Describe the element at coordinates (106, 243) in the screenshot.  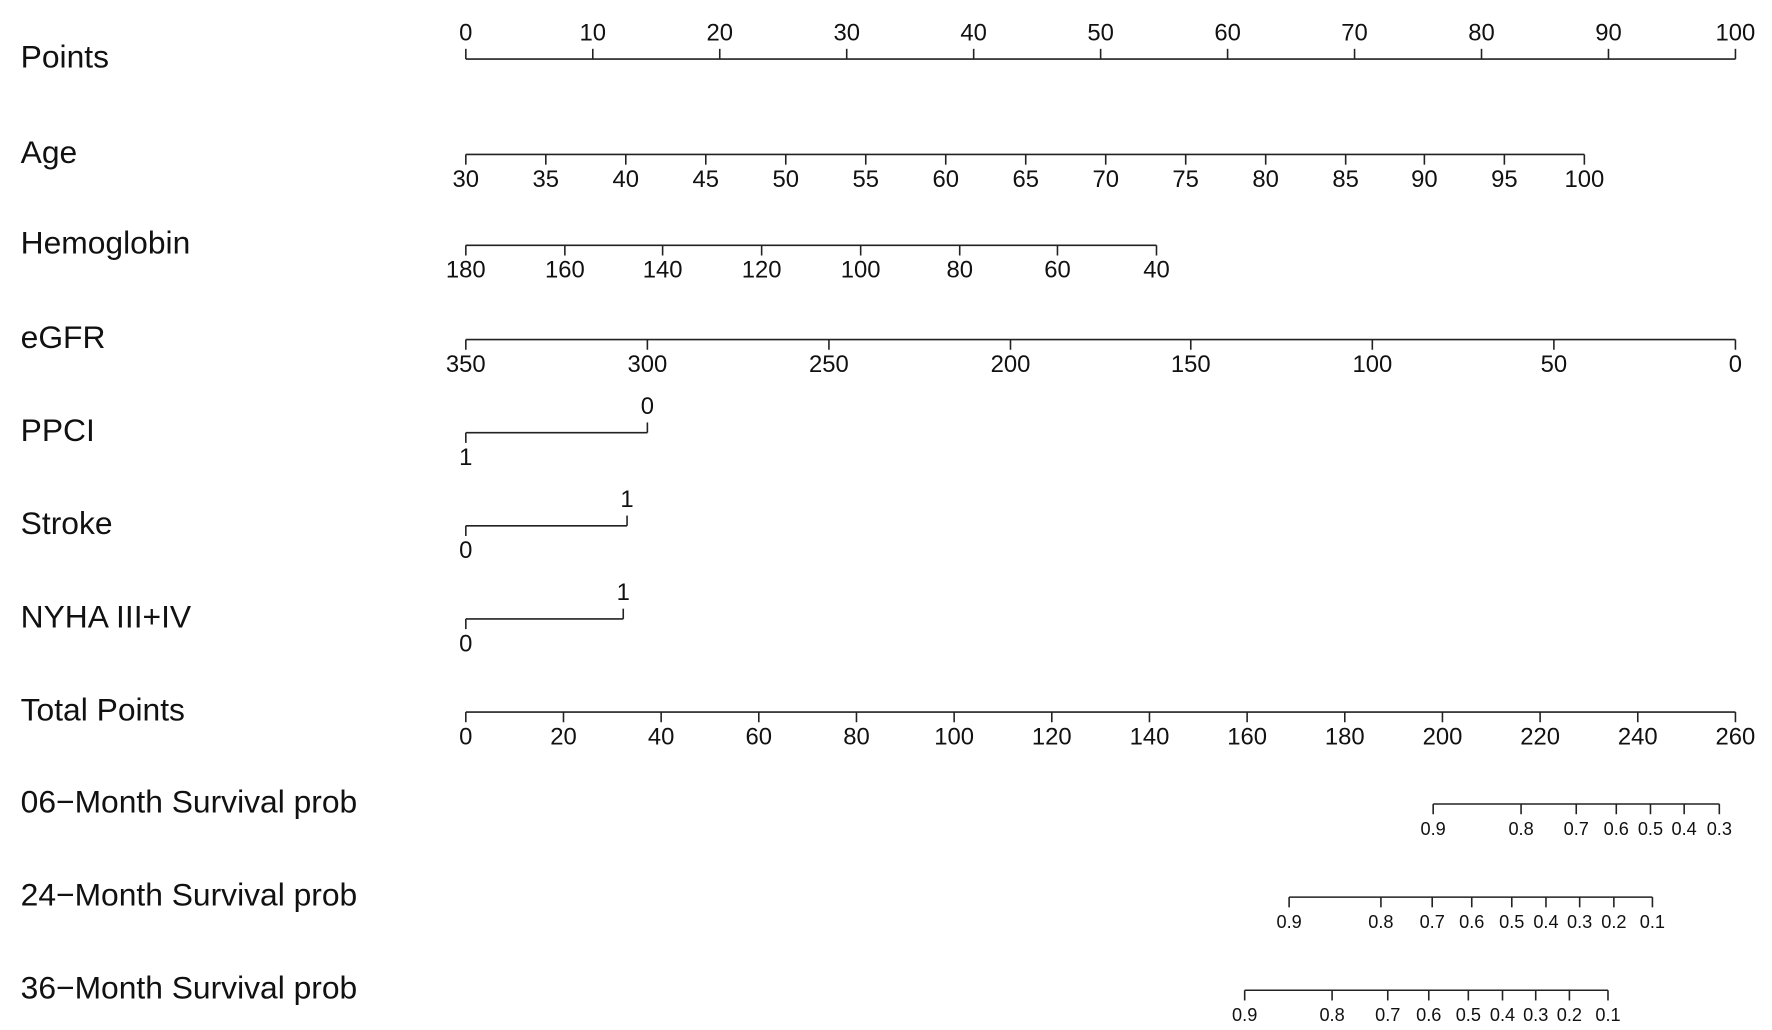
I see `row-label: Hemoglobin` at that location.